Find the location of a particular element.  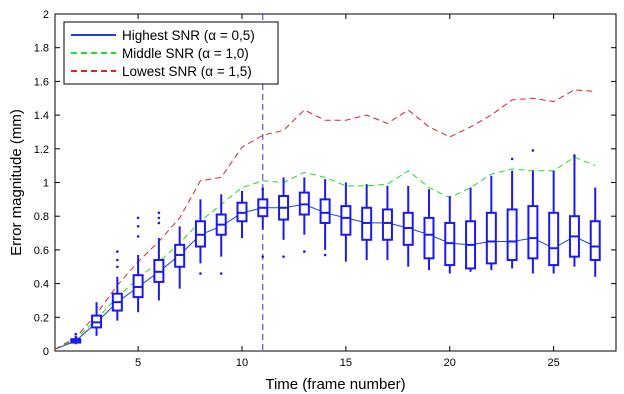

y-tick-label: 2 is located at coordinates (46, 15).